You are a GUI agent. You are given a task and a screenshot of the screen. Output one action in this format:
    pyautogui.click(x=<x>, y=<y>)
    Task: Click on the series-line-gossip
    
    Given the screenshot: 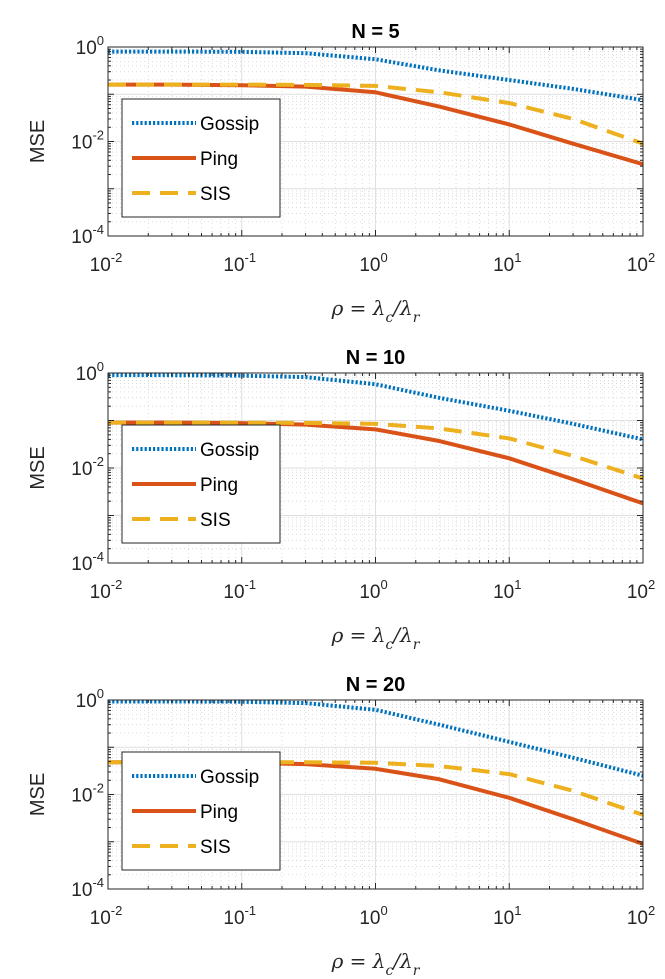 What is the action you would take?
    pyautogui.click(x=376, y=76)
    